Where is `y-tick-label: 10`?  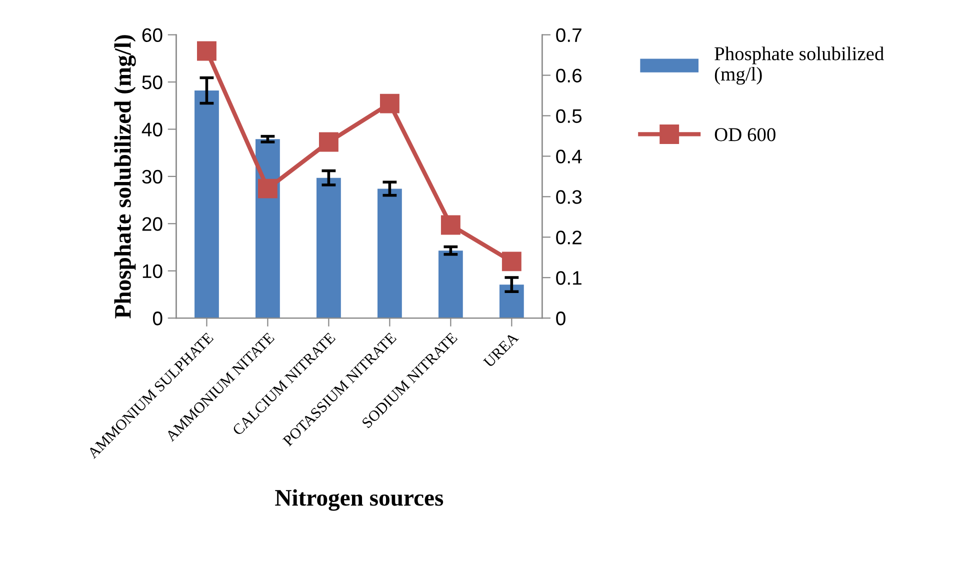 y-tick-label: 10 is located at coordinates (152, 271).